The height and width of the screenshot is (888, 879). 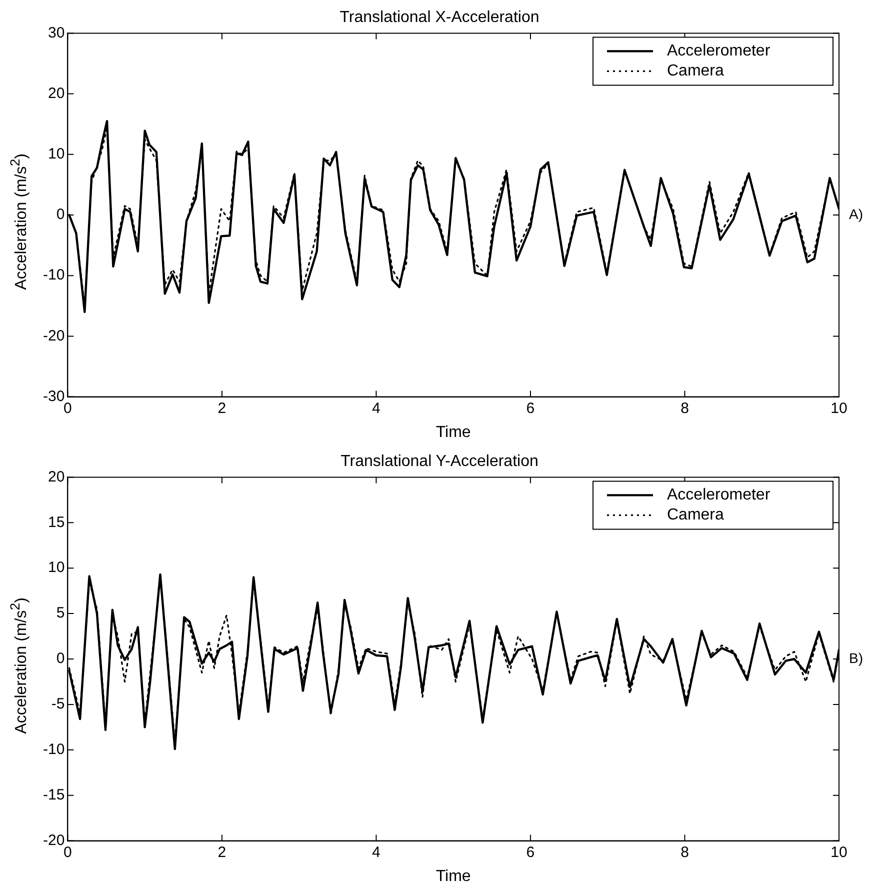 I want to click on y-tick-label: 30, so click(x=56, y=33).